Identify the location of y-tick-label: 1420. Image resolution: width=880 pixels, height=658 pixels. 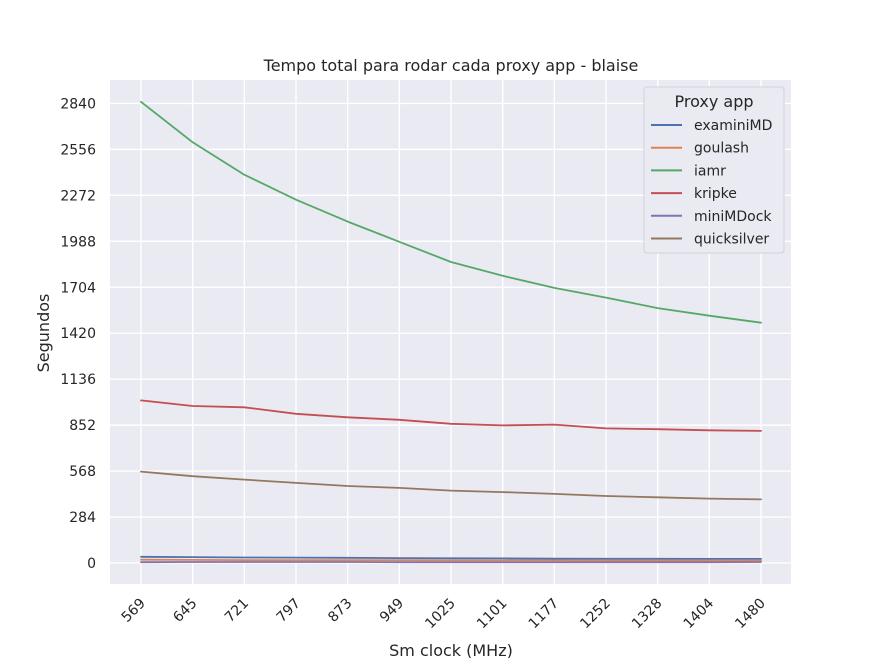
(78, 334).